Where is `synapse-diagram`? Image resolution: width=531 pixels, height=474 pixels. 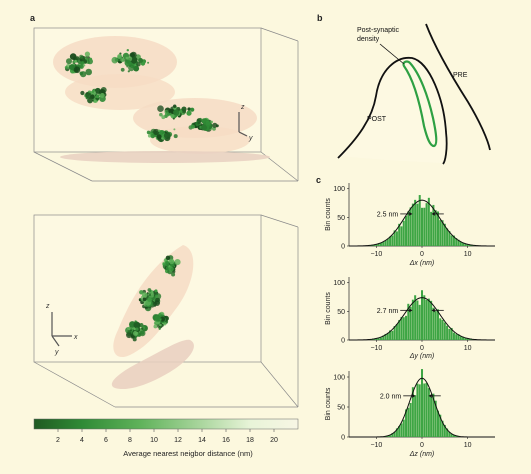 synapse-diagram is located at coordinates (414, 94).